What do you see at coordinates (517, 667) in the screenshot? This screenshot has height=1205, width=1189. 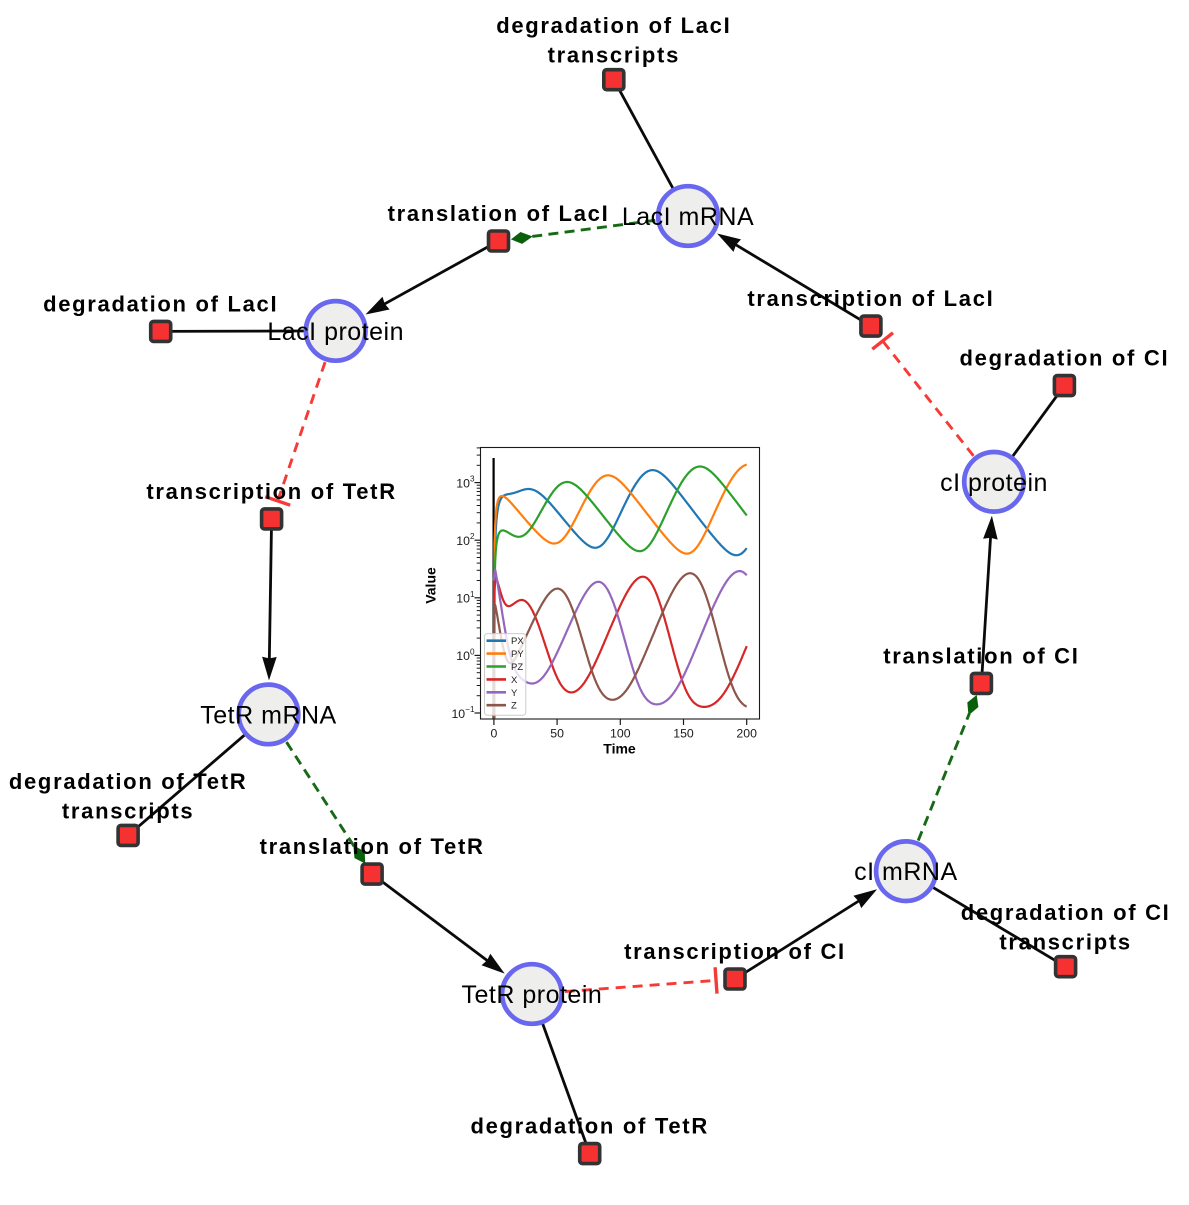 I see `svg-text: PZ` at bounding box center [517, 667].